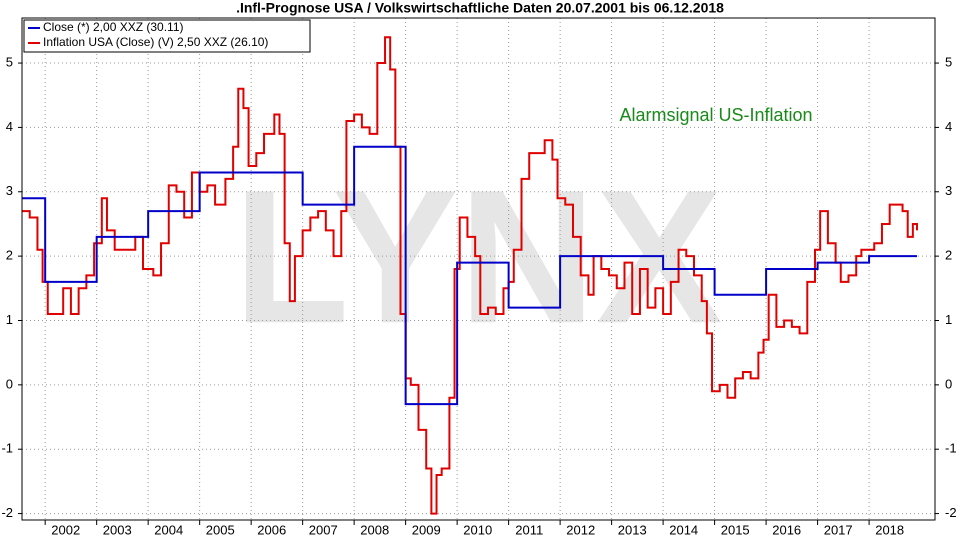  Describe the element at coordinates (374, 529) in the screenshot. I see `x-tick-label: 2008` at that location.